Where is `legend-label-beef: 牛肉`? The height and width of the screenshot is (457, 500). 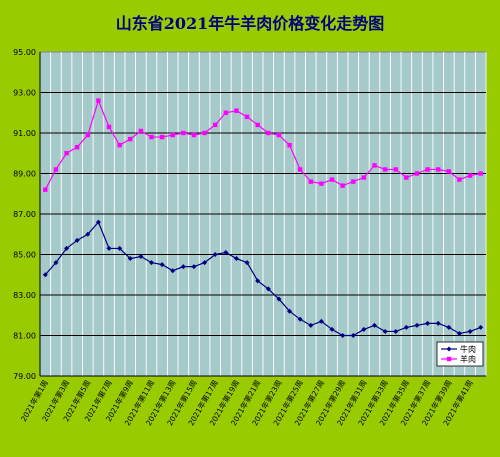
legend-label-beef: 牛肉 is located at coordinates (468, 349).